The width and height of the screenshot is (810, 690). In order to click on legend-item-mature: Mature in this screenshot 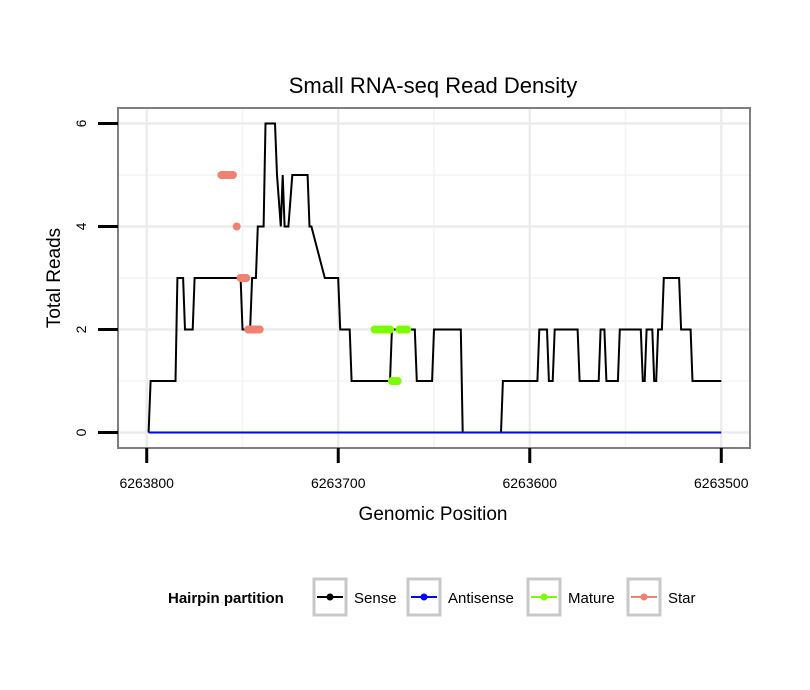, I will do `click(570, 597)`.